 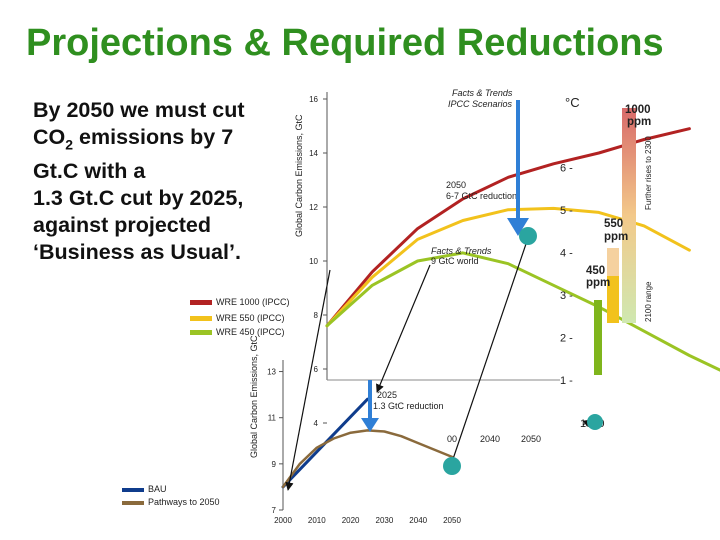 What do you see at coordinates (566, 381) in the screenshot?
I see `temperature-tick-label-1: 1 -` at bounding box center [566, 381].